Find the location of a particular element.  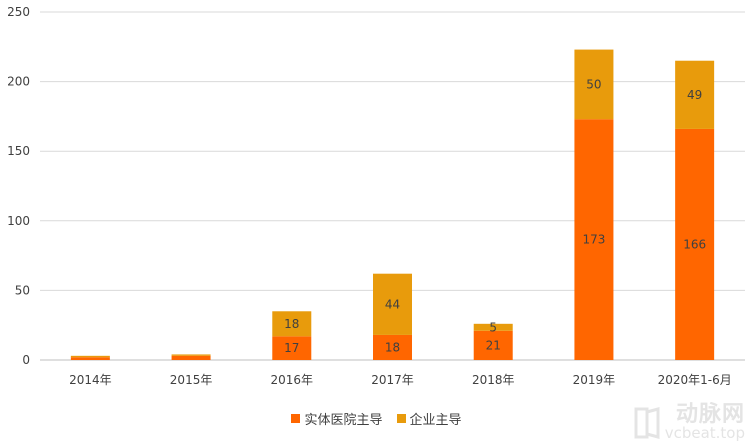

legend-item-hospital: 实体医院主导 is located at coordinates (337, 418).